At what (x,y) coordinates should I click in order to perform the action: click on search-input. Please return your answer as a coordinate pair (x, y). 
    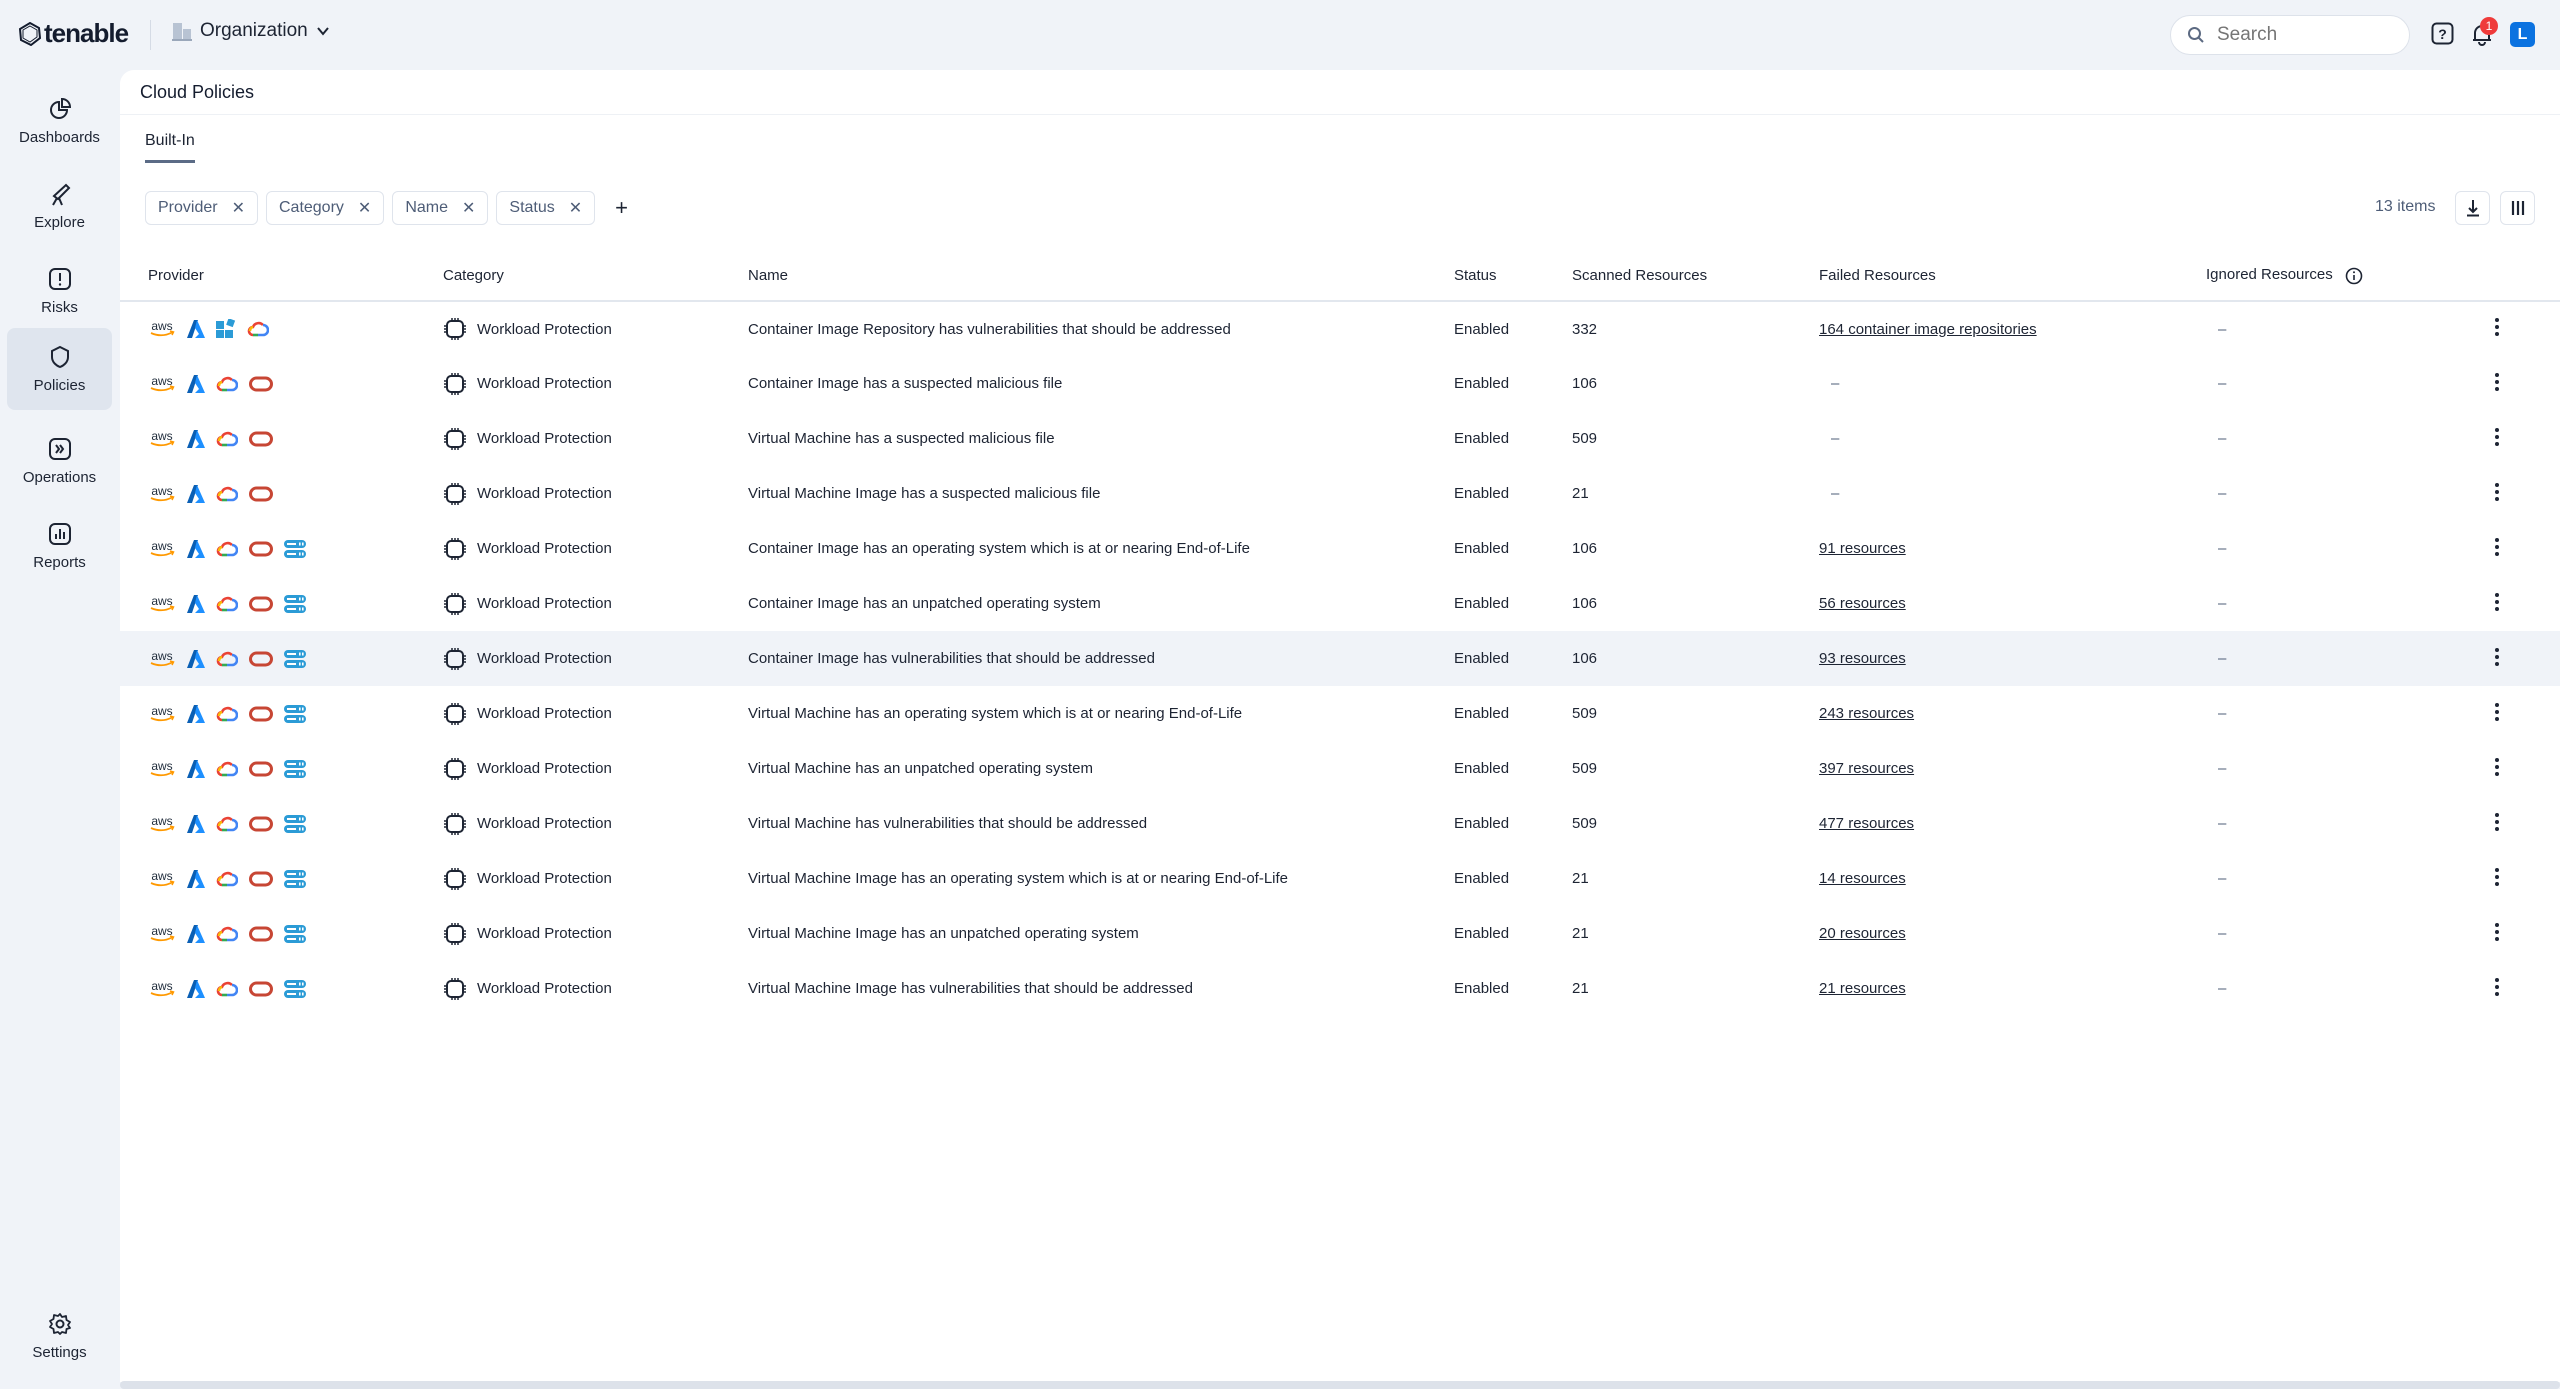
    Looking at the image, I should click on (2302, 35).